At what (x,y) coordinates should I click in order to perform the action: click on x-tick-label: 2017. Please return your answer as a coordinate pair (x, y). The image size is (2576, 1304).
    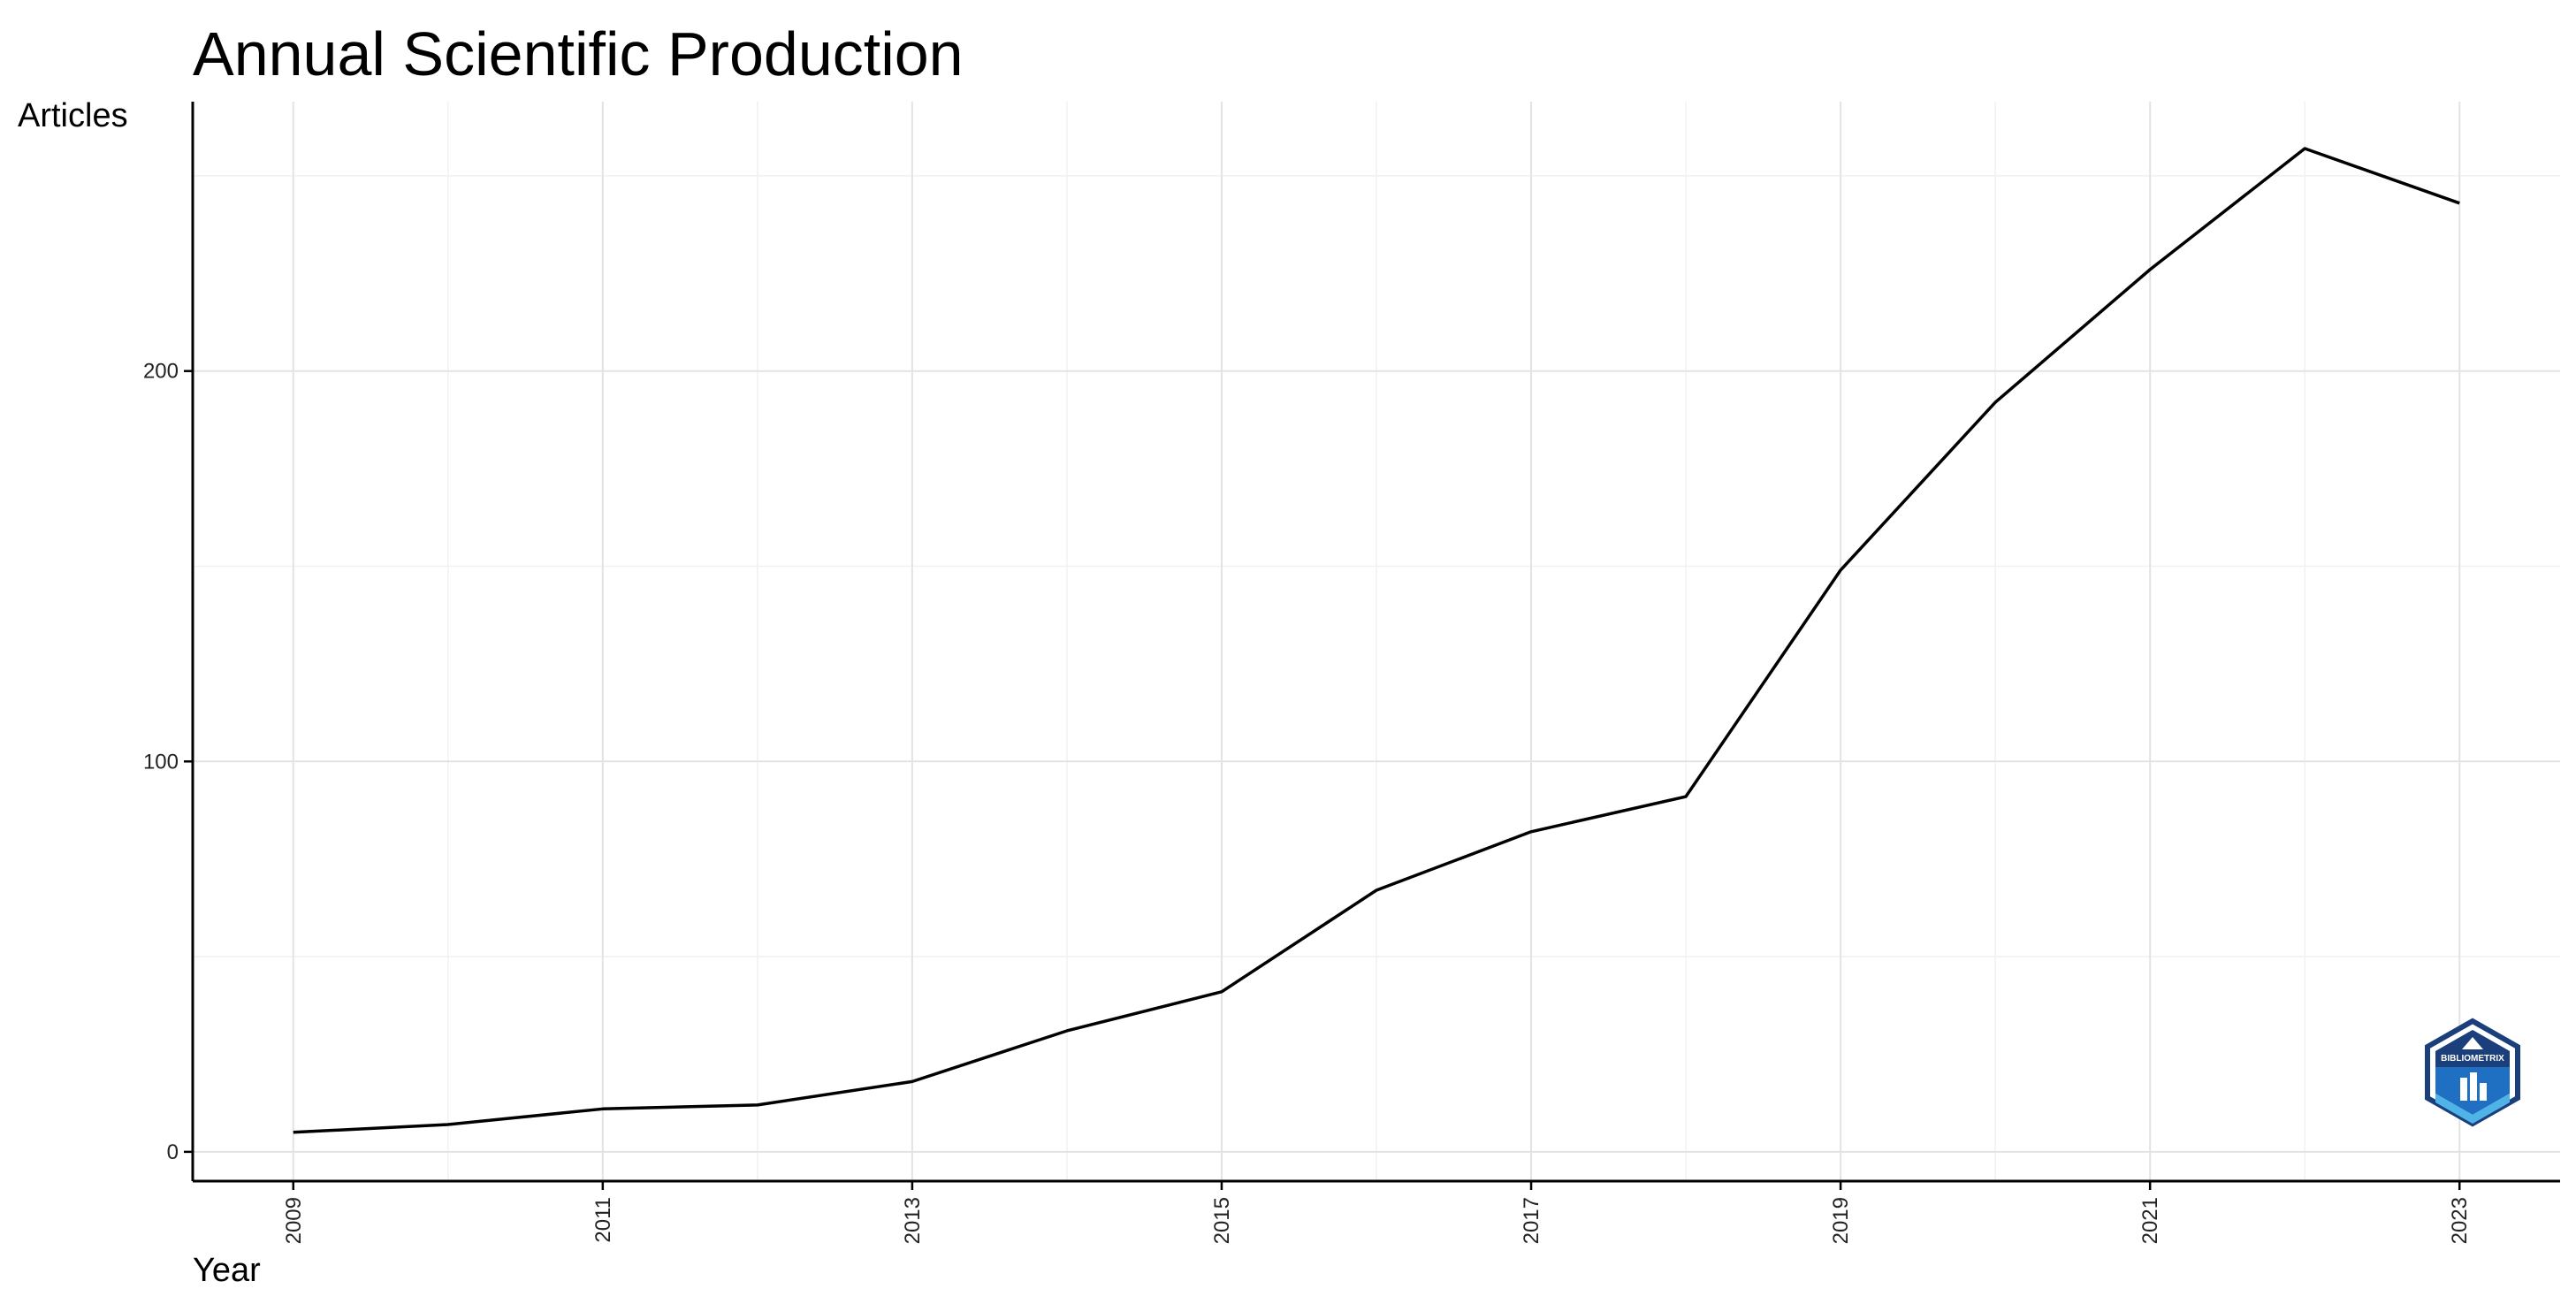
    Looking at the image, I should click on (1531, 1220).